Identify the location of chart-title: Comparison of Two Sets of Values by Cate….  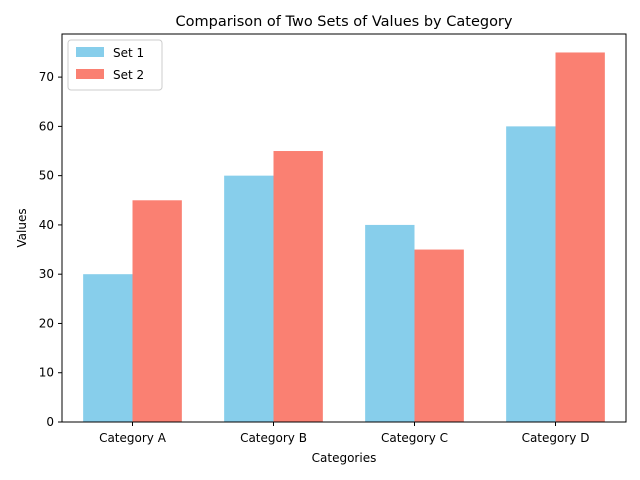
(344, 22).